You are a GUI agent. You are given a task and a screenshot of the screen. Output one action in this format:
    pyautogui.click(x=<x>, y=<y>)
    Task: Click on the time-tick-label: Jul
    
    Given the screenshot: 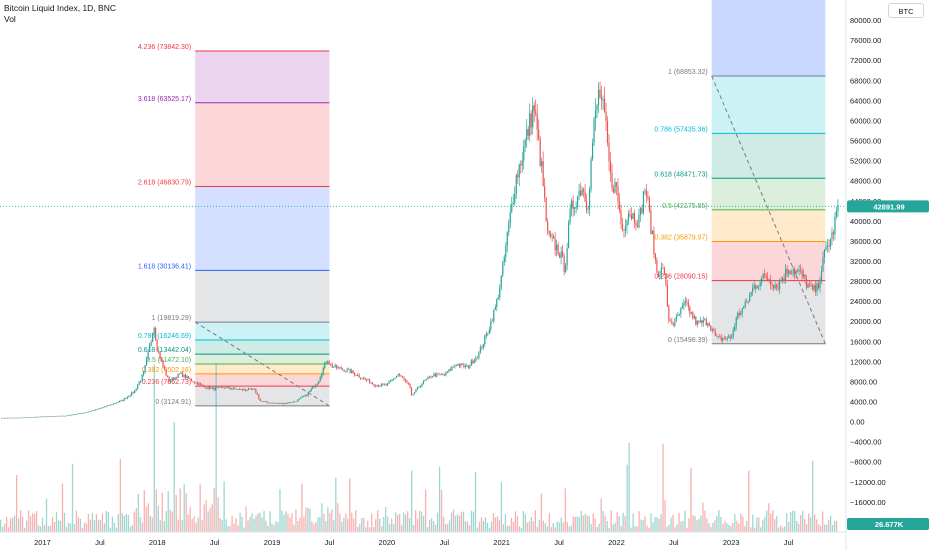 What is the action you would take?
    pyautogui.click(x=789, y=542)
    